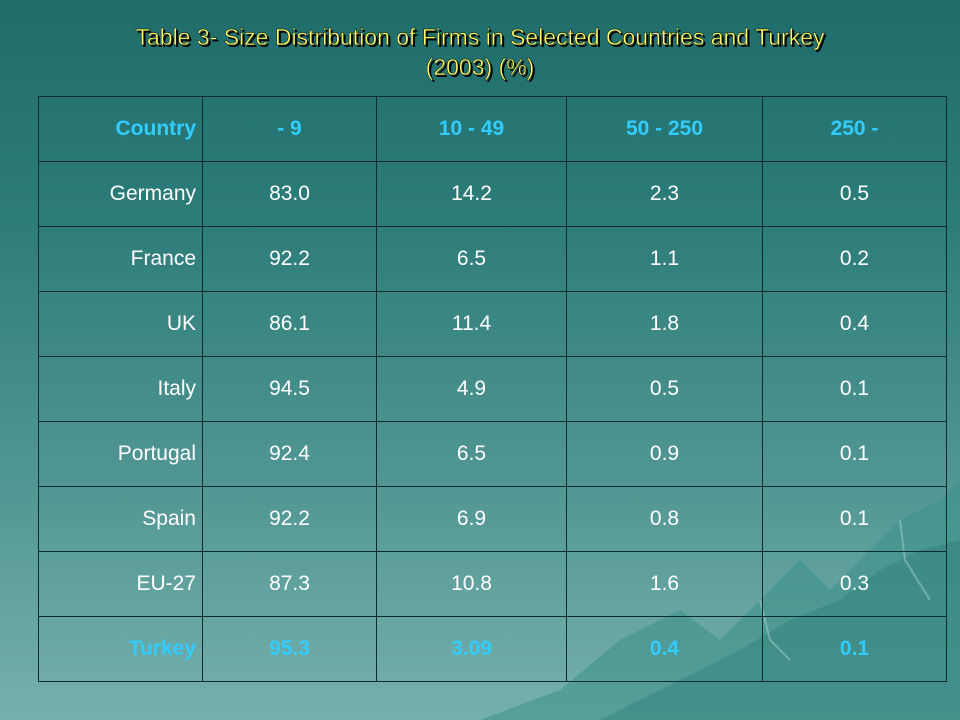  What do you see at coordinates (120, 194) in the screenshot?
I see `cell-country: Germany` at bounding box center [120, 194].